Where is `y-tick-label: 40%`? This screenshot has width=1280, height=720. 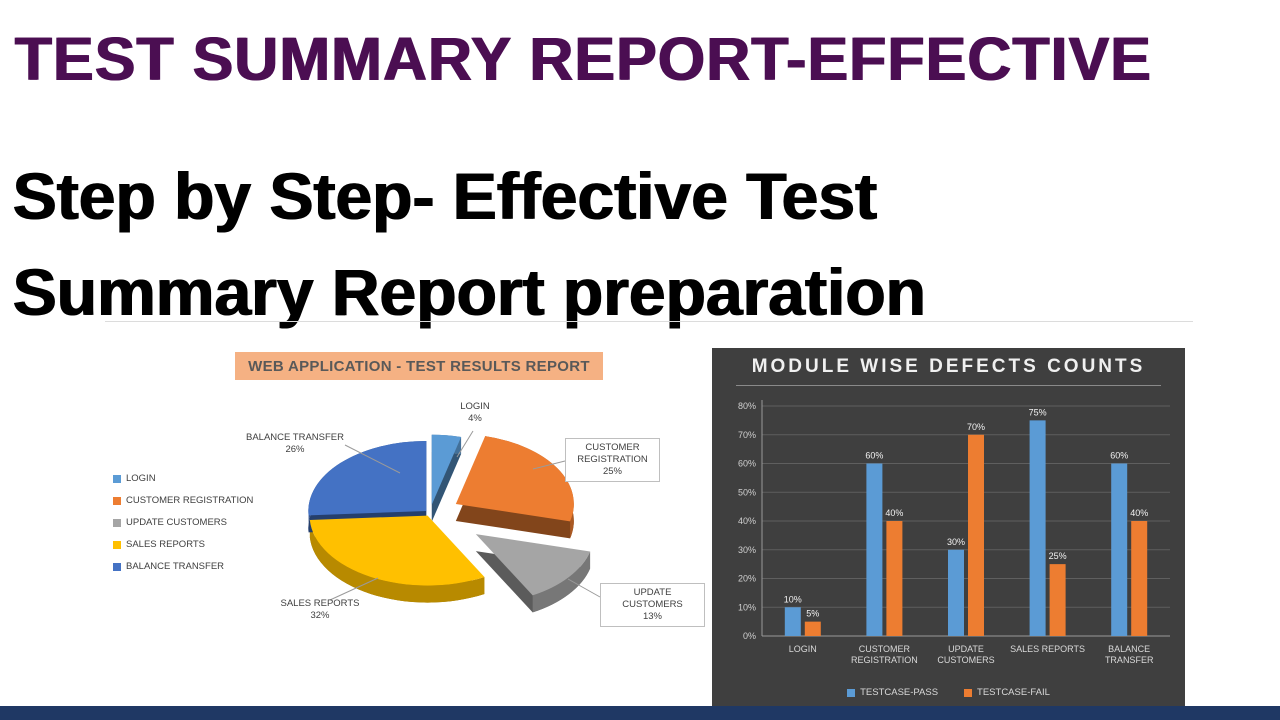 y-tick-label: 40% is located at coordinates (747, 521).